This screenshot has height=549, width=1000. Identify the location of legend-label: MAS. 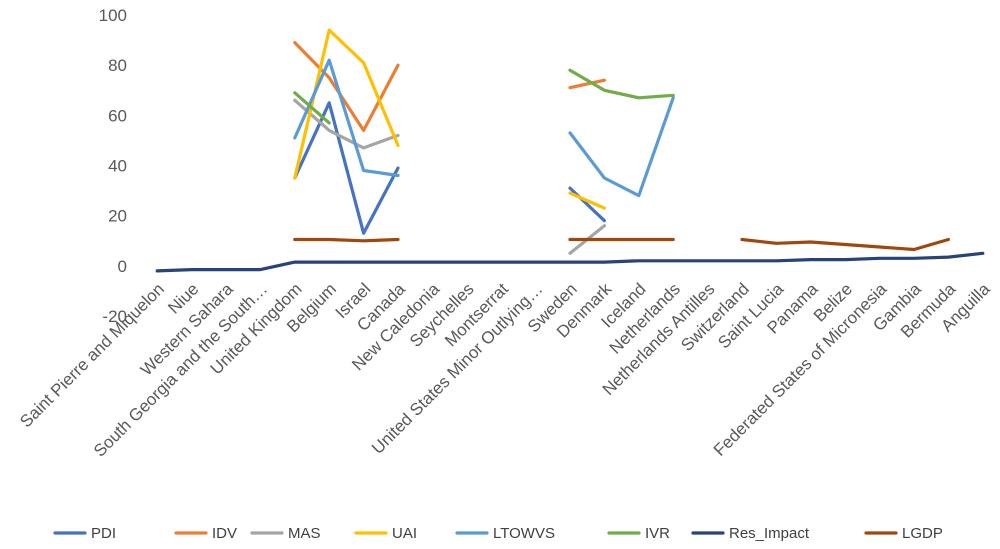
(304, 533).